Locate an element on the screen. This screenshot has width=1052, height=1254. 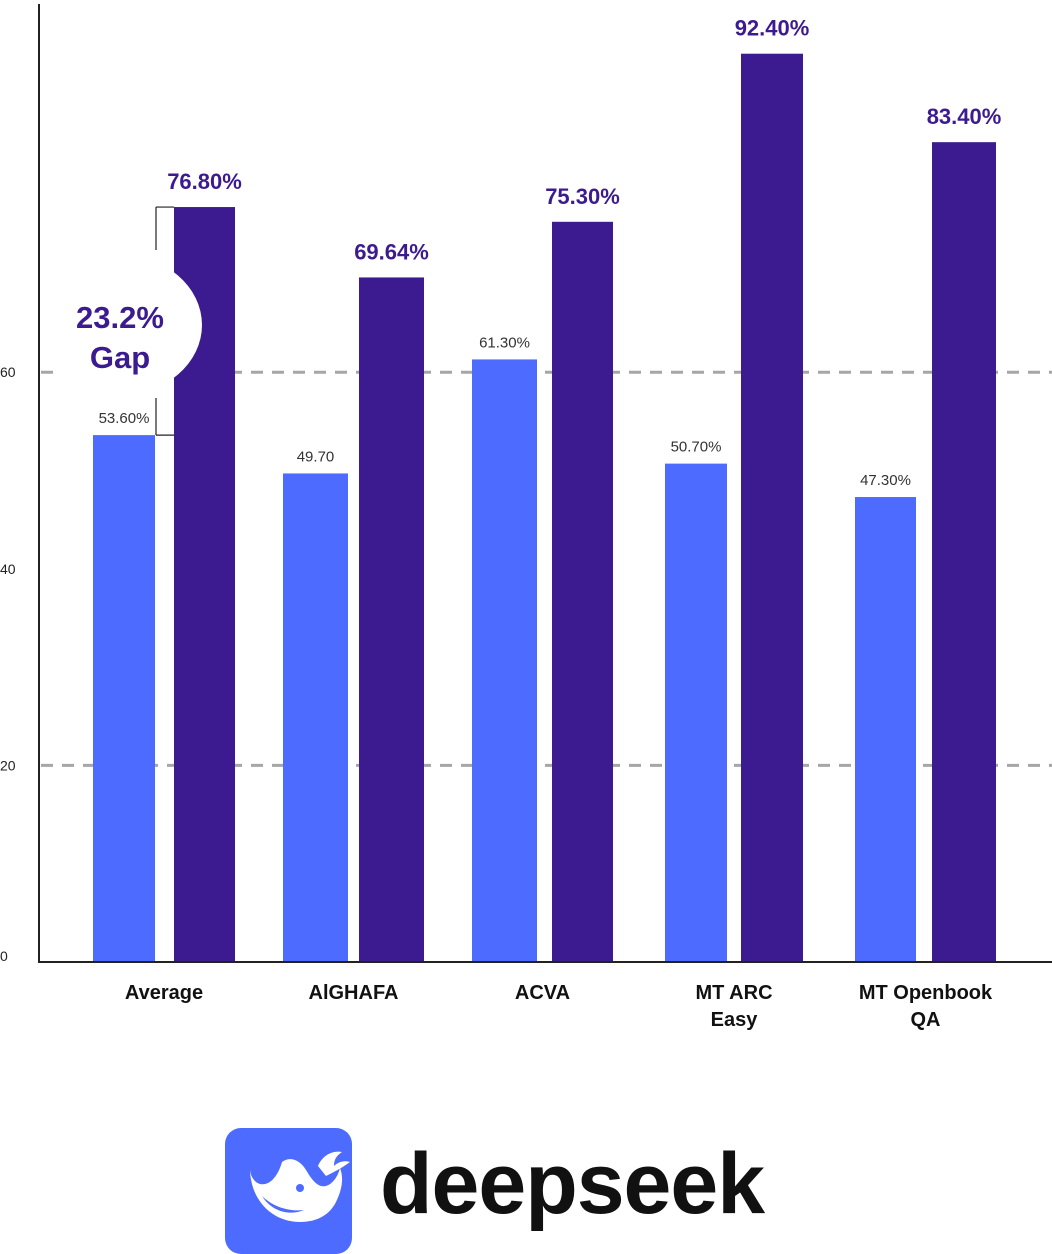
x-category-label-line: Average is located at coordinates (164, 993).